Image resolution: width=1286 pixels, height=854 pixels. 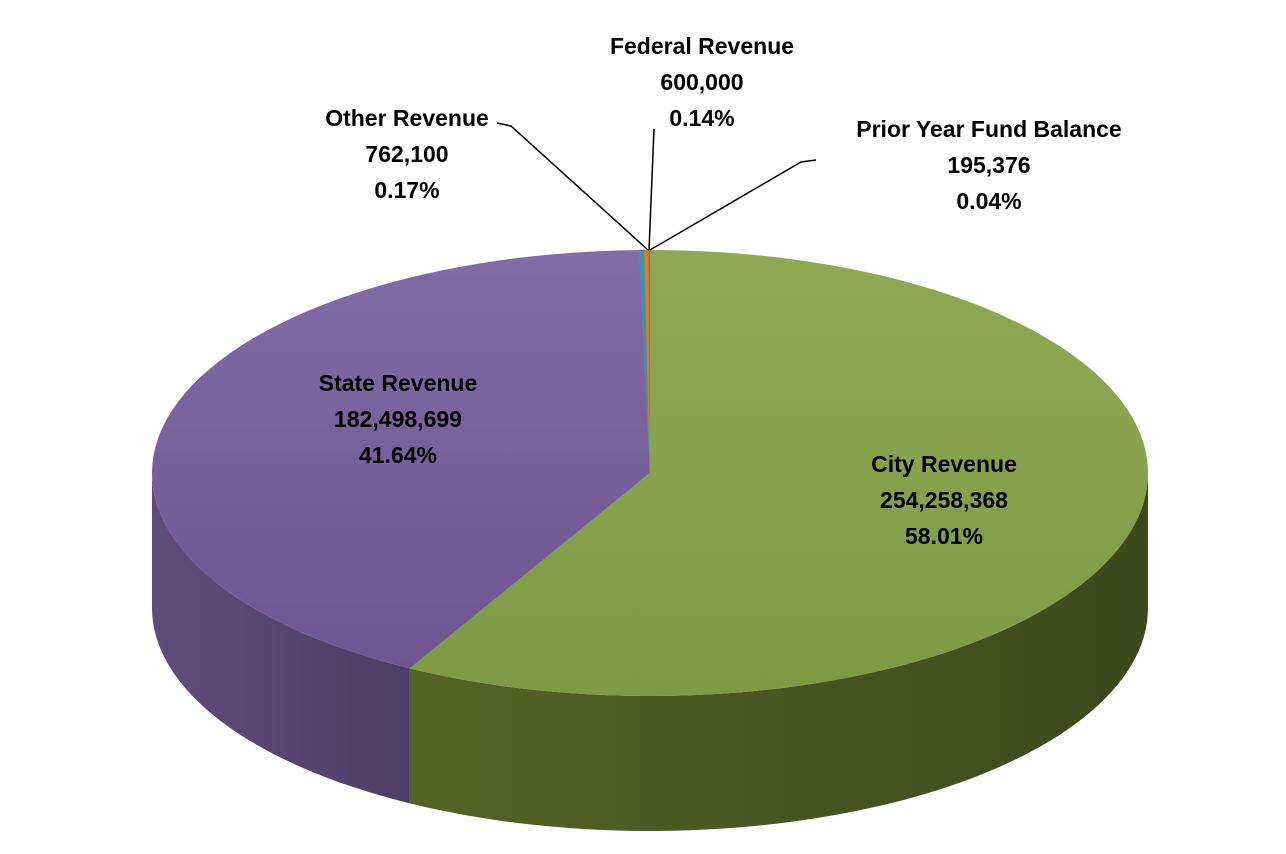 I want to click on data-label-other-revenue: Other Revenue 762,100 0.17%, so click(x=407, y=154).